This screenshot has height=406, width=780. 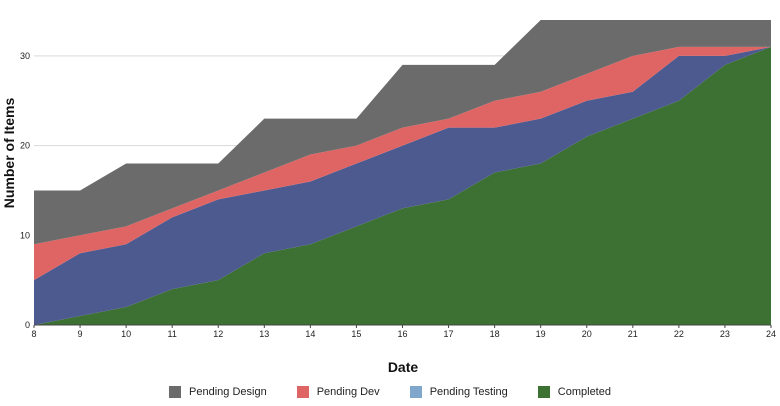 I want to click on y-axis-title: Number of Items, so click(x=9, y=153).